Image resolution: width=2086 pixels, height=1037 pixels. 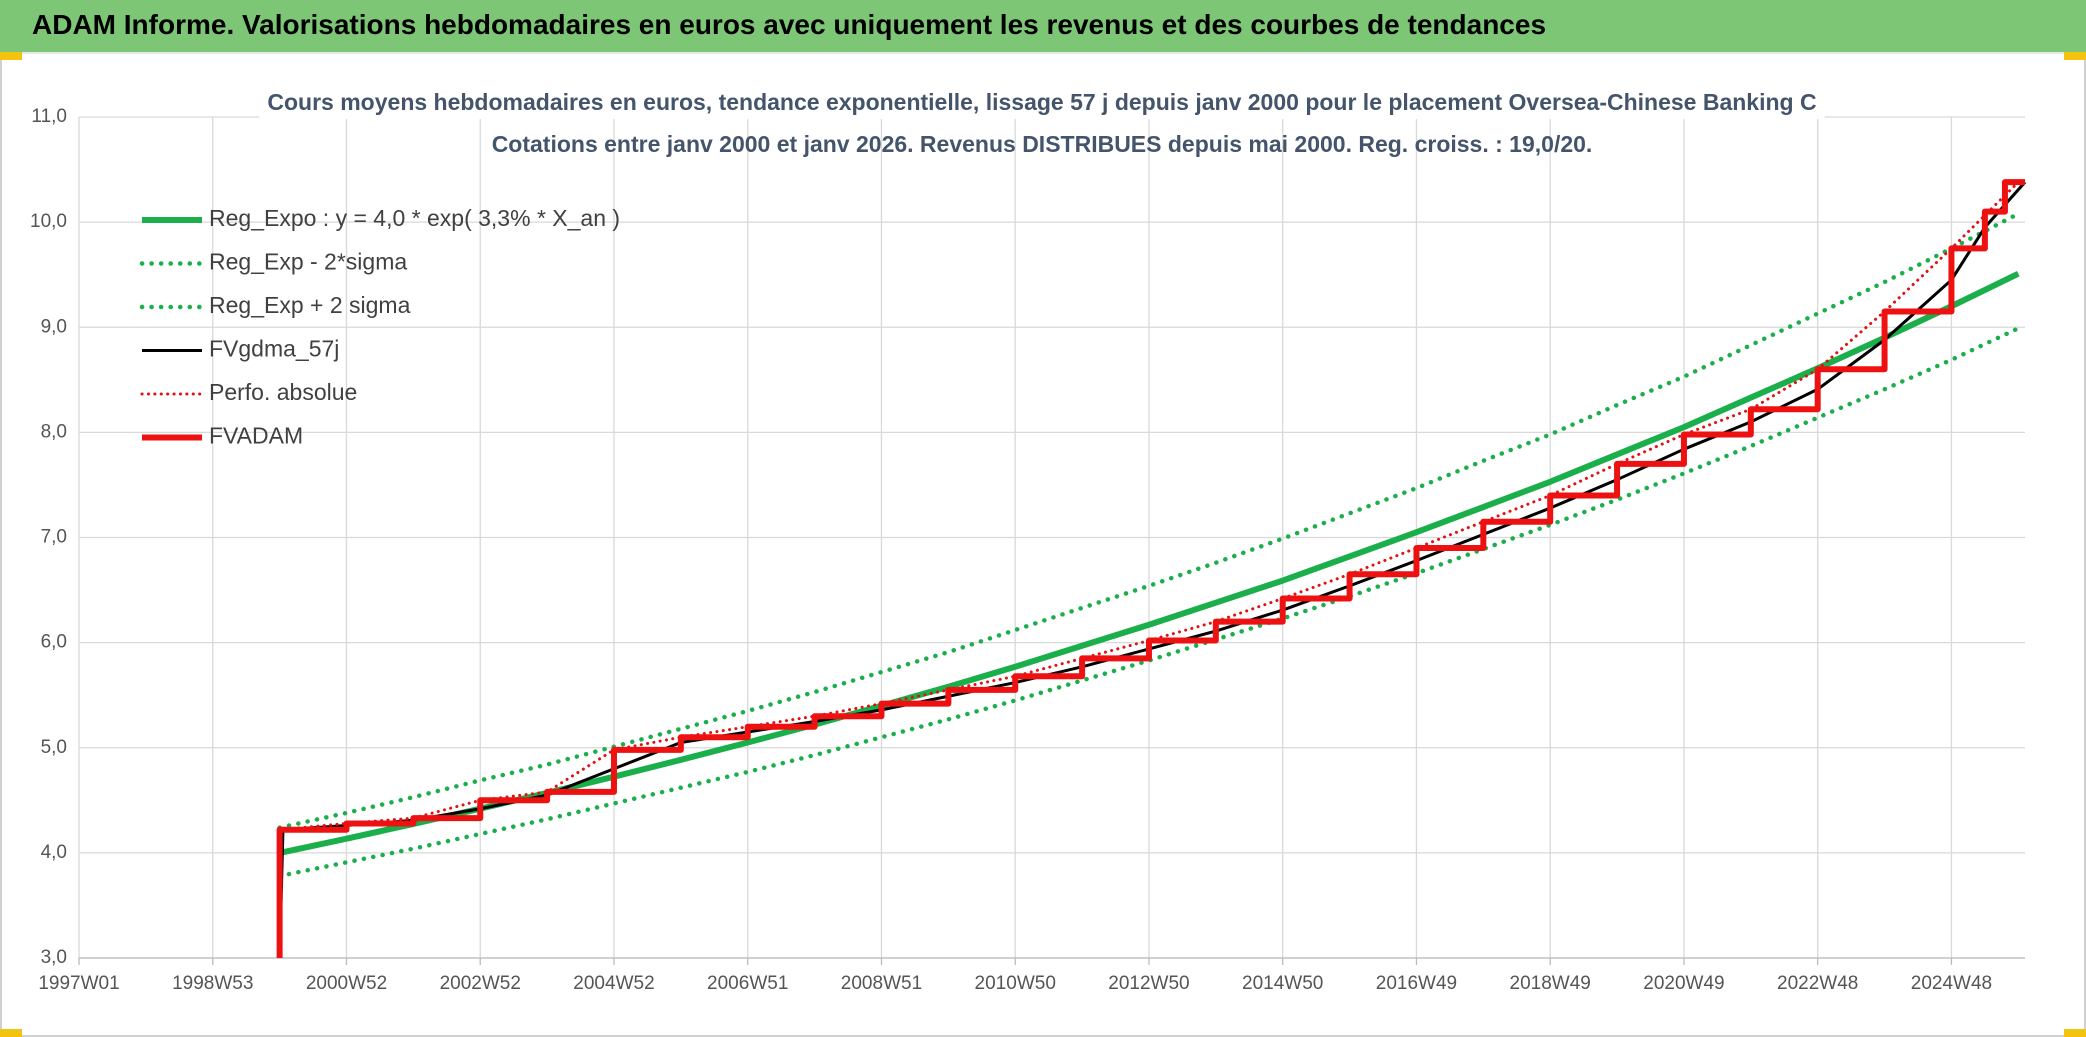 What do you see at coordinates (256, 436) in the screenshot?
I see `legend-label: FVADAM` at bounding box center [256, 436].